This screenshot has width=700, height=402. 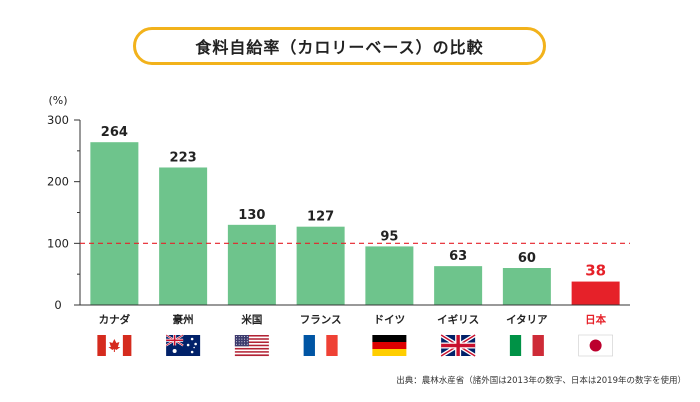 I want to click on category-label: イタリア, so click(x=527, y=320).